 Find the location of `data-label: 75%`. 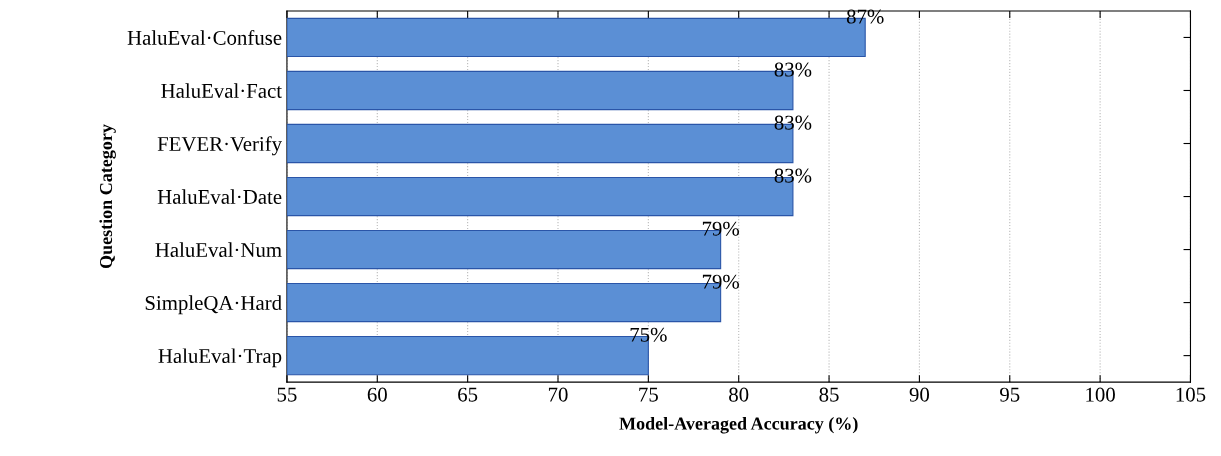

data-label: 75% is located at coordinates (648, 334).